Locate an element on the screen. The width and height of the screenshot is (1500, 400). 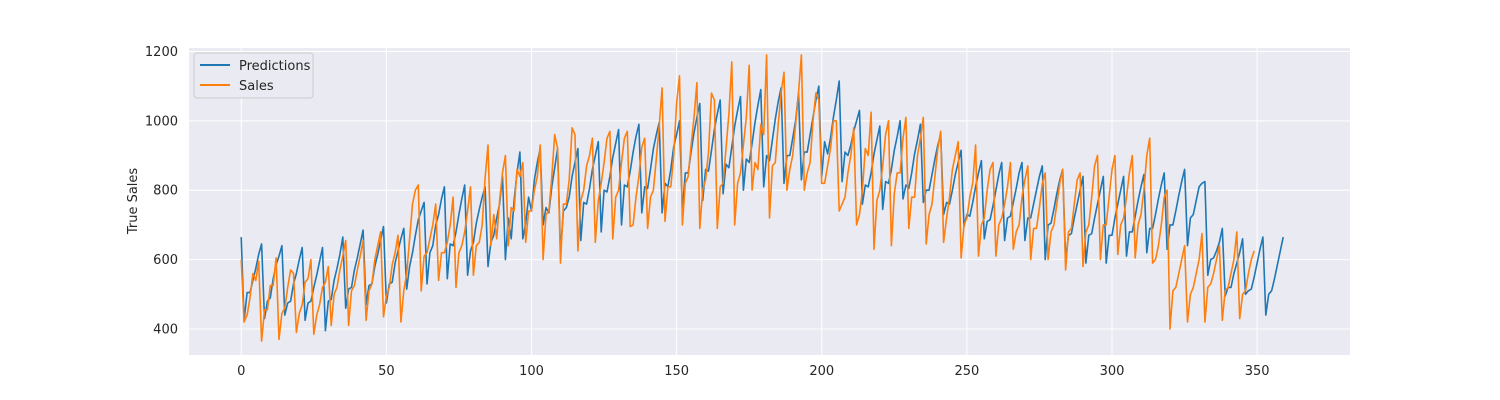
x-tick-label: 200 is located at coordinates (821, 371).